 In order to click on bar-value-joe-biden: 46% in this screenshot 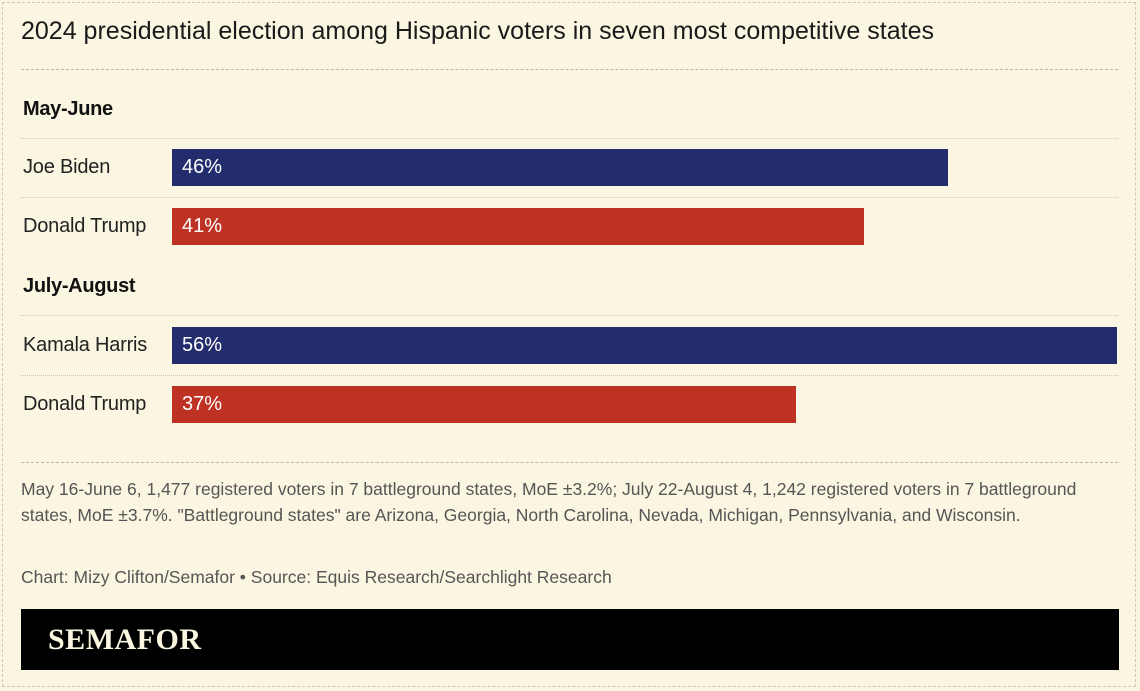, I will do `click(202, 167)`.